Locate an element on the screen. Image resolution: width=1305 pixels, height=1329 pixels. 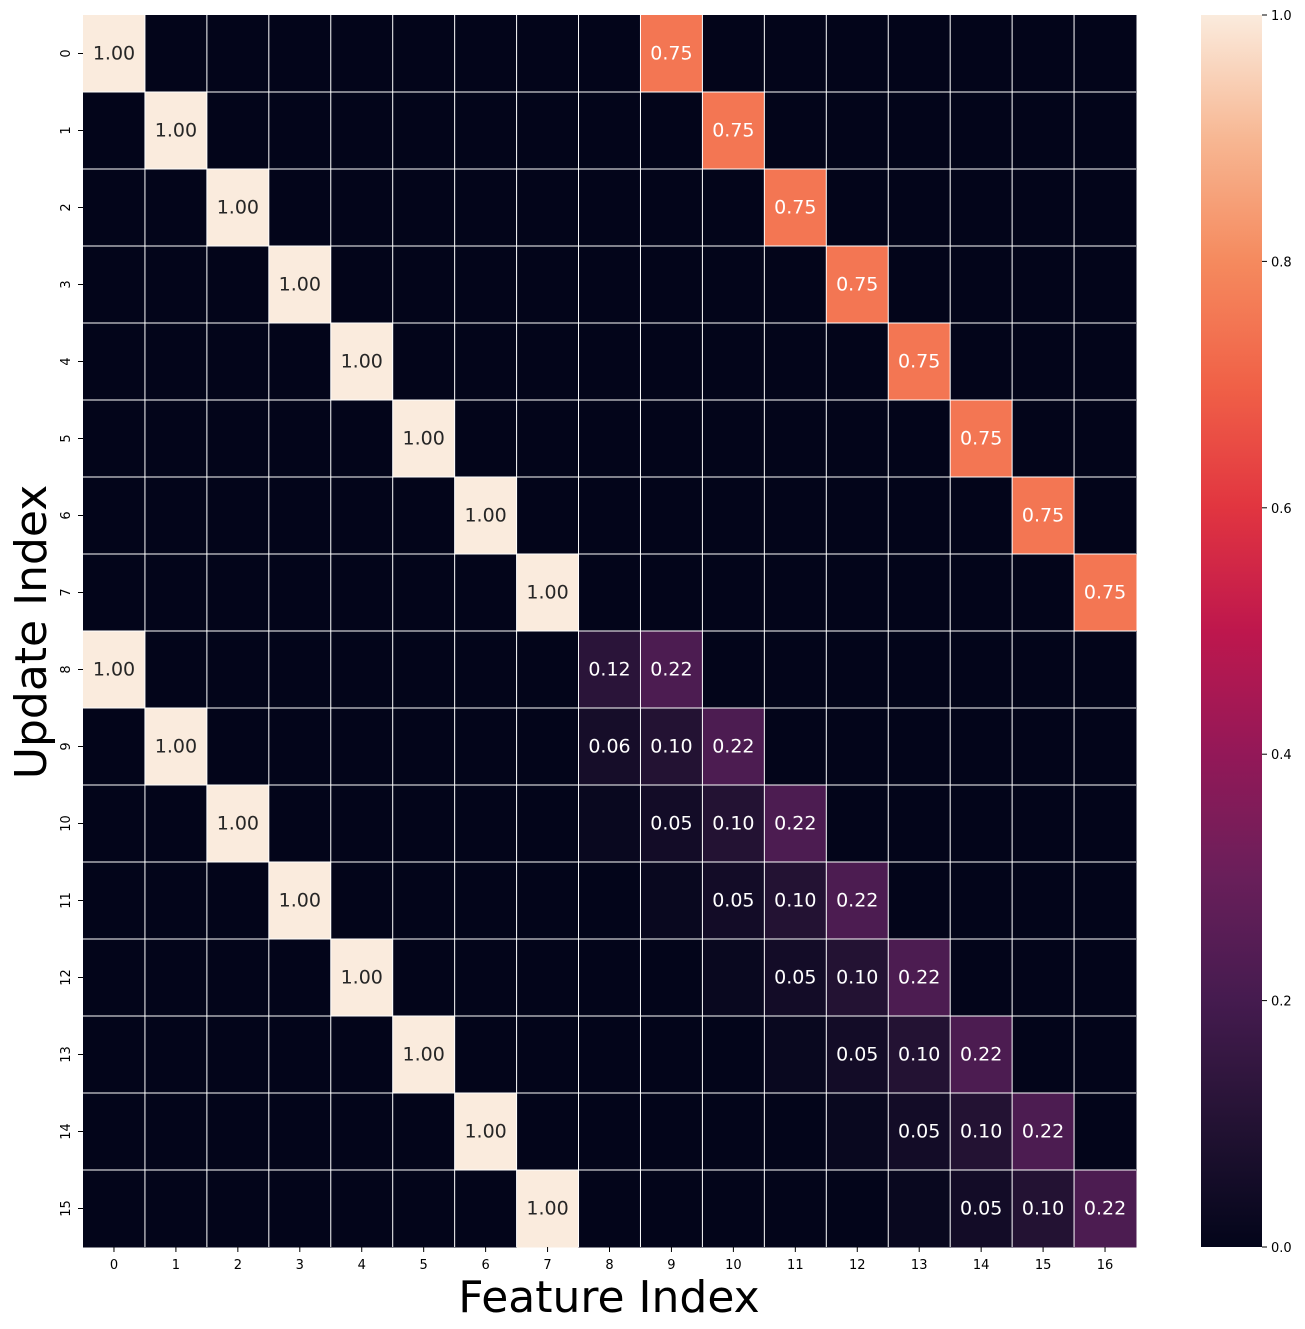
x-tick-label: 9 is located at coordinates (671, 1265).